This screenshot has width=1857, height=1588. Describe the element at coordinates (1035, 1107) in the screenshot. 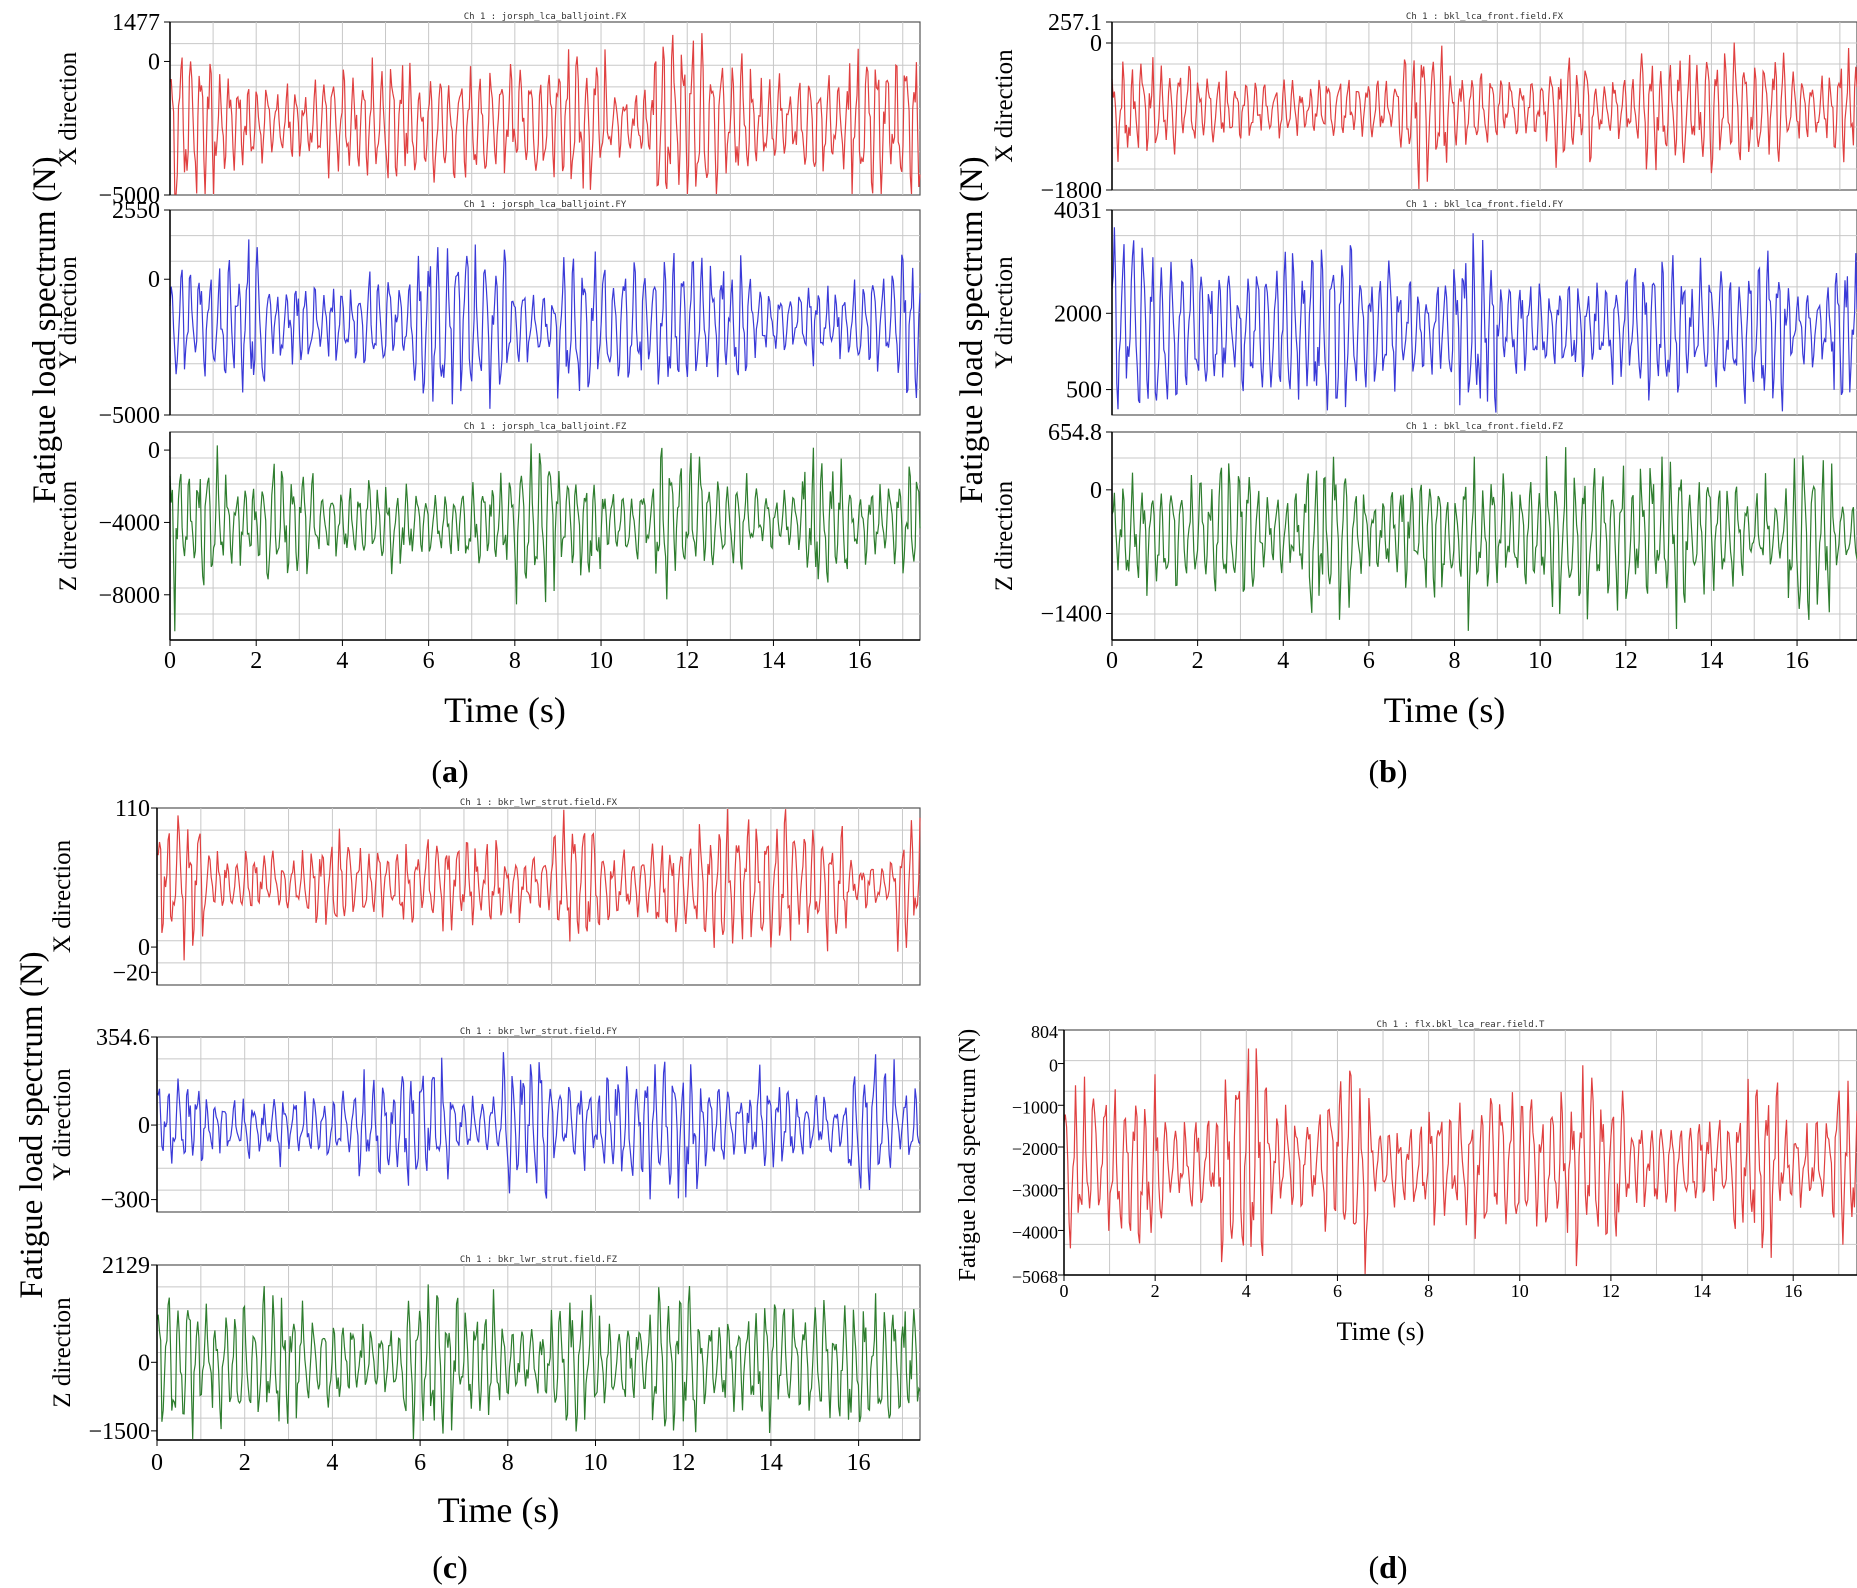

I see `y-tick-label: −1000` at that location.